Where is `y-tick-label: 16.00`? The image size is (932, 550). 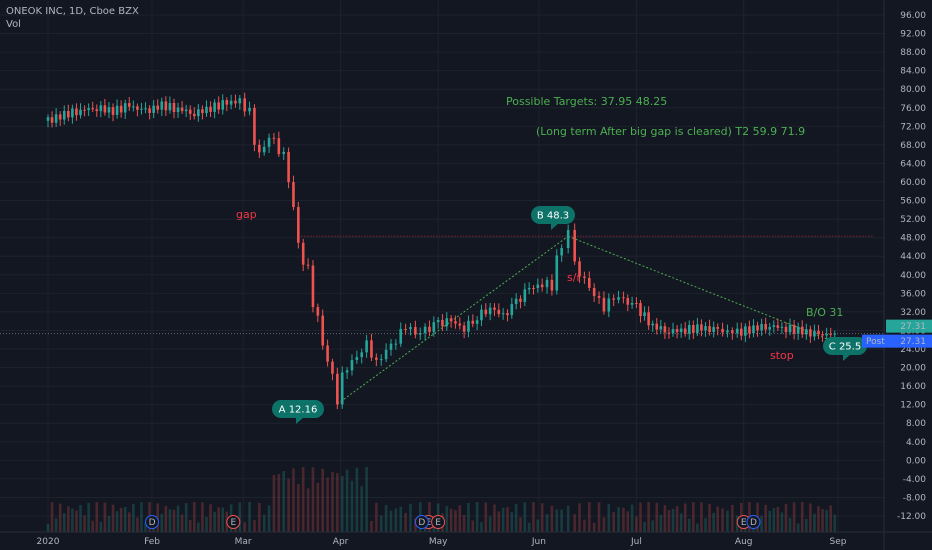 y-tick-label: 16.00 is located at coordinates (913, 387).